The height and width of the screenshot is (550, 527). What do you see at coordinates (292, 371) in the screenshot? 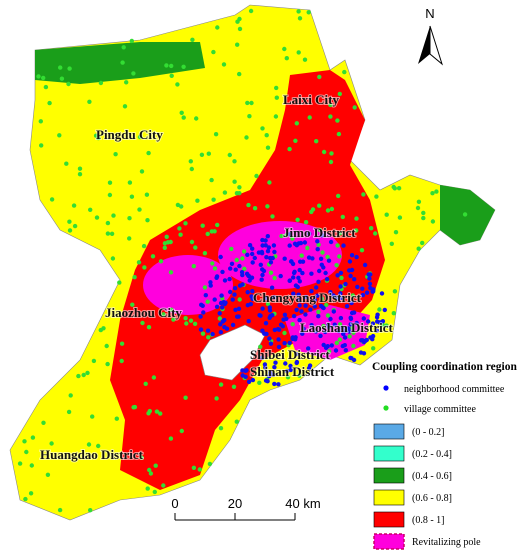
I see `place-label: Shinan District` at bounding box center [292, 371].